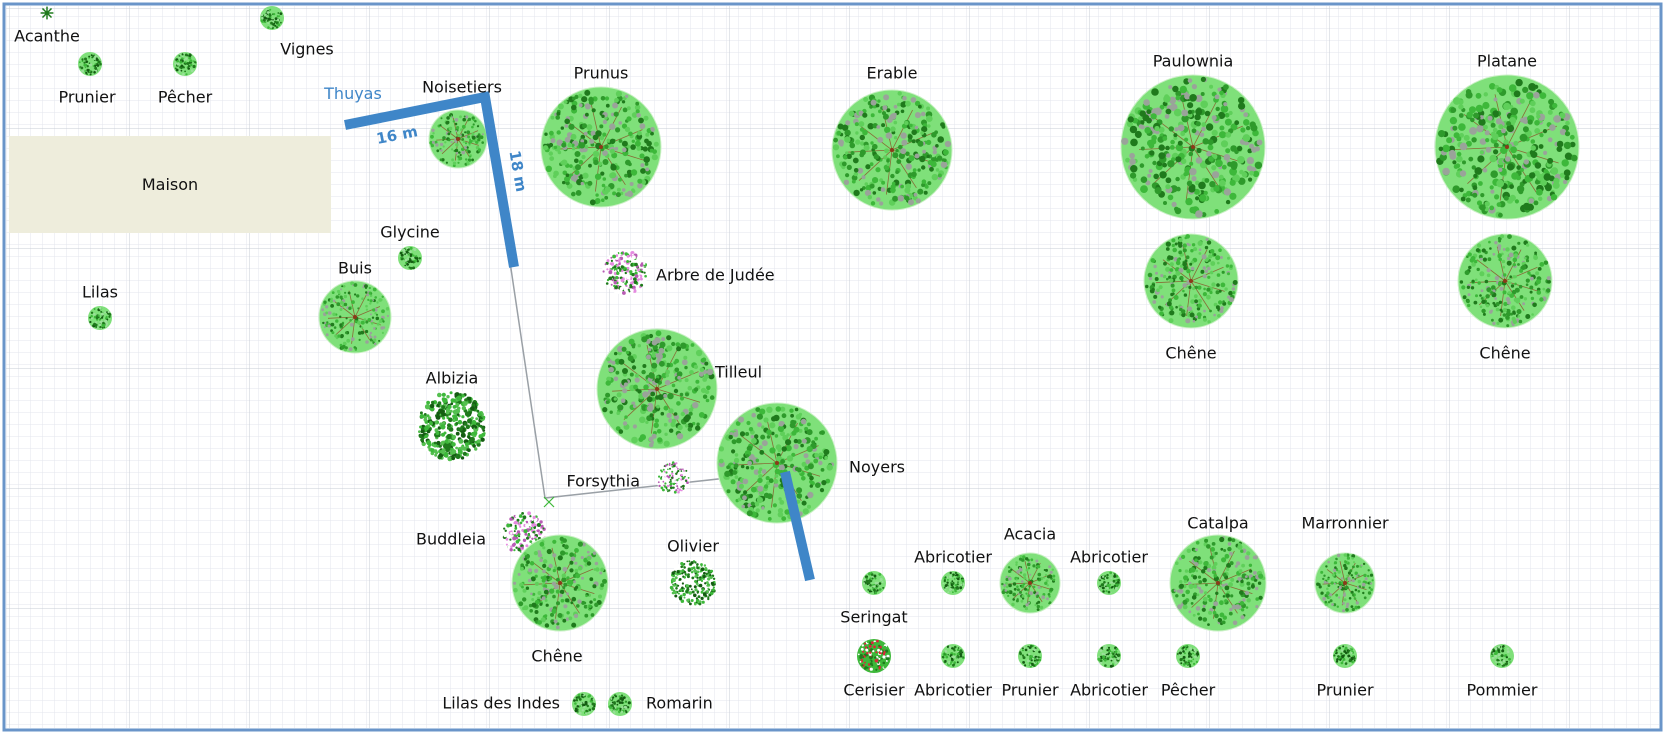 This screenshot has height=734, width=1665. What do you see at coordinates (1344, 523) in the screenshot?
I see `plant-label: Marronnier` at bounding box center [1344, 523].